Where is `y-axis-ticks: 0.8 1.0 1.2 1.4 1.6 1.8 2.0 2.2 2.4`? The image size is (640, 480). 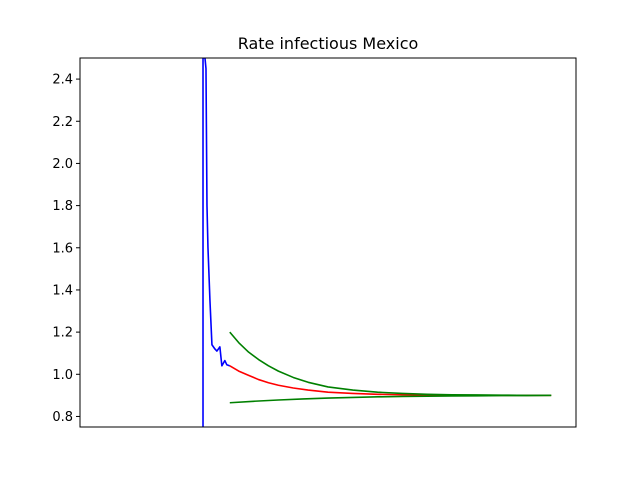
y-axis-ticks: 0.8 1.0 1.2 1.4 1.6 1.8 2.0 2.2 2.4 is located at coordinates (66, 249).